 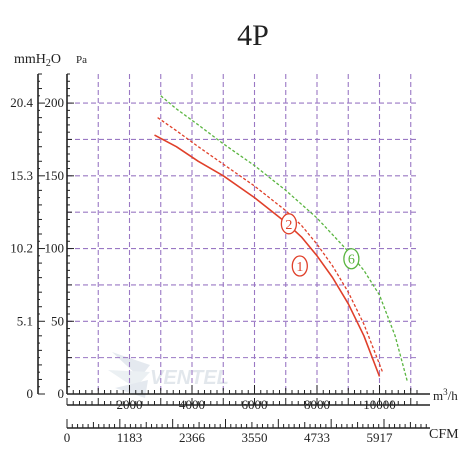 What do you see at coordinates (21, 175) in the screenshot?
I see `y-tick-label-mmh2o: 15.3` at bounding box center [21, 175].